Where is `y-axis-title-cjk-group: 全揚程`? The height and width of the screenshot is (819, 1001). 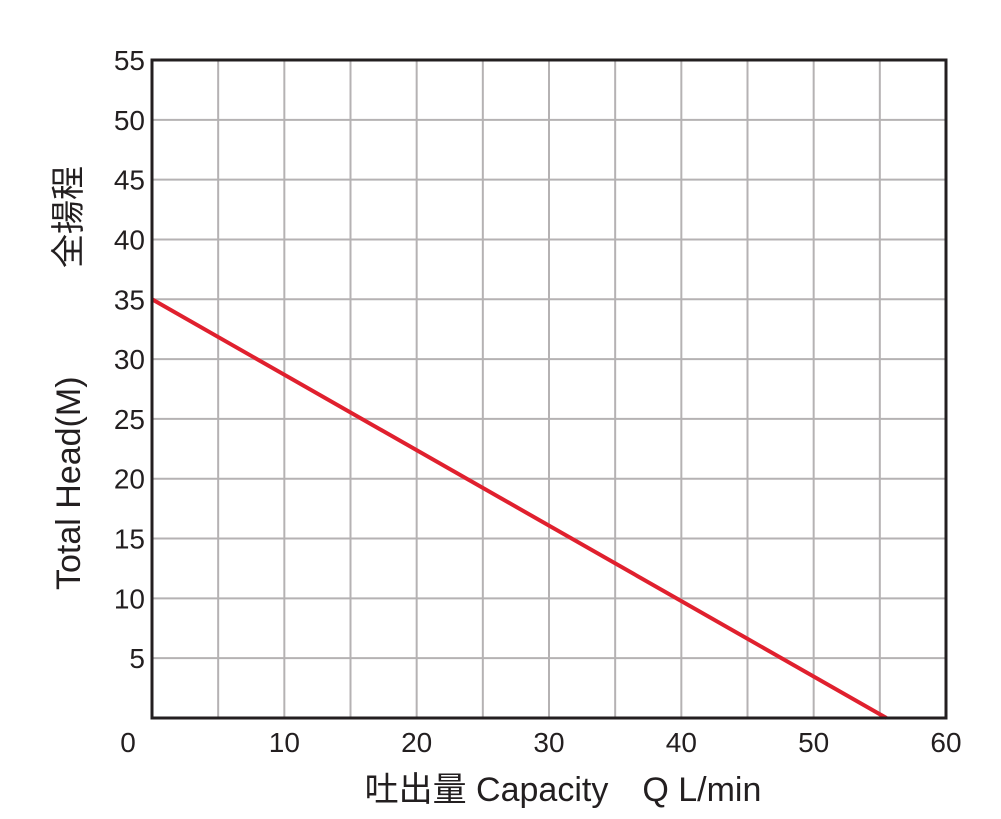
y-axis-title-cjk-group: 全揚程 is located at coordinates (69, 217).